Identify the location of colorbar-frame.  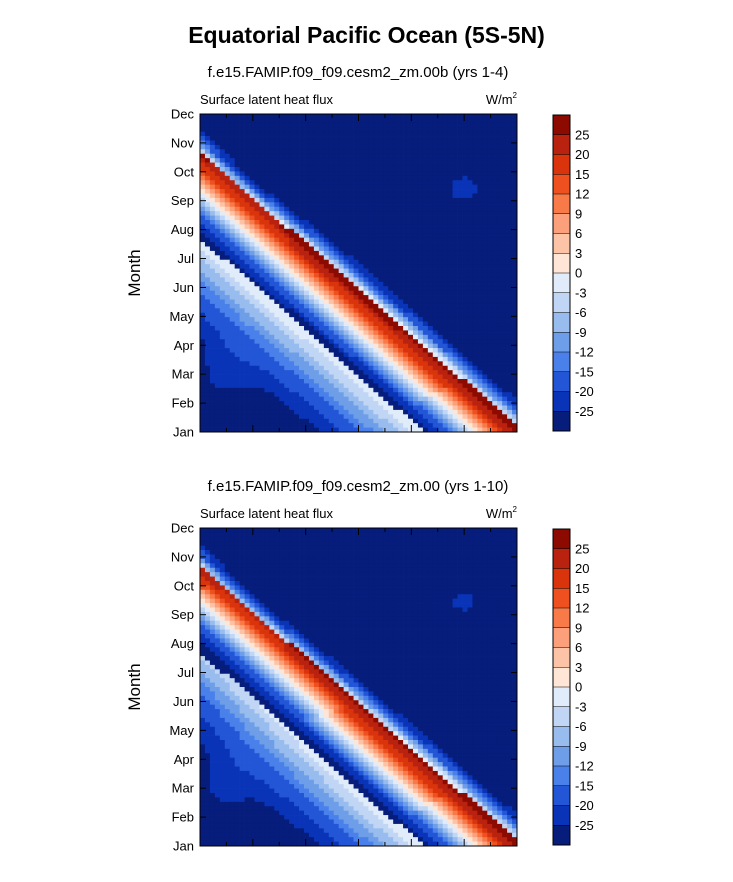
(561, 273).